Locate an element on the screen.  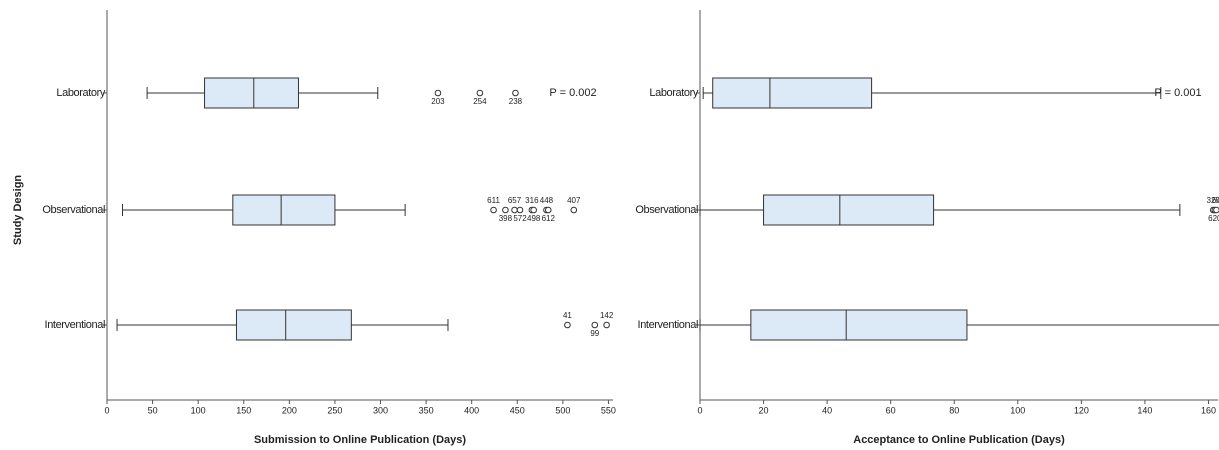
p-value: P = 0.002 is located at coordinates (572, 93).